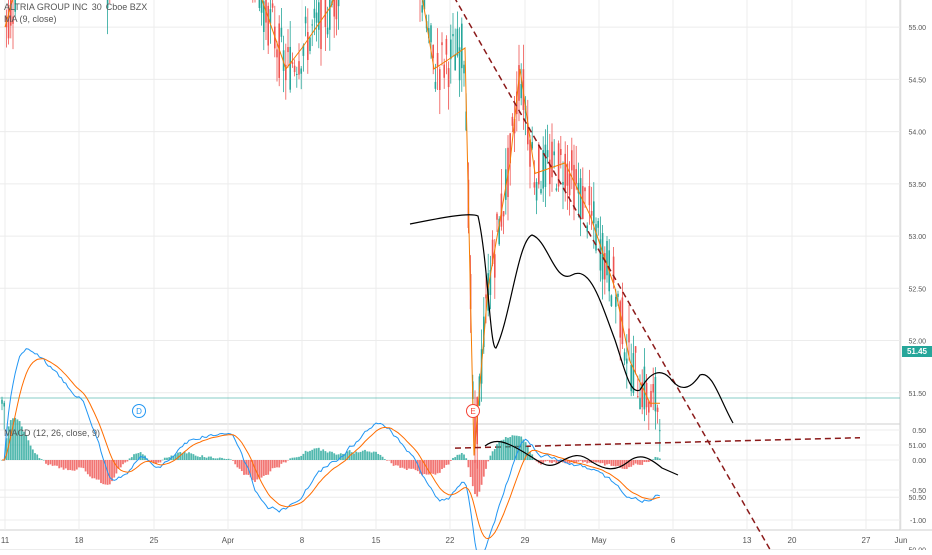  What do you see at coordinates (32, 19) in the screenshot?
I see `ma-legend: MA (9, close)` at bounding box center [32, 19].